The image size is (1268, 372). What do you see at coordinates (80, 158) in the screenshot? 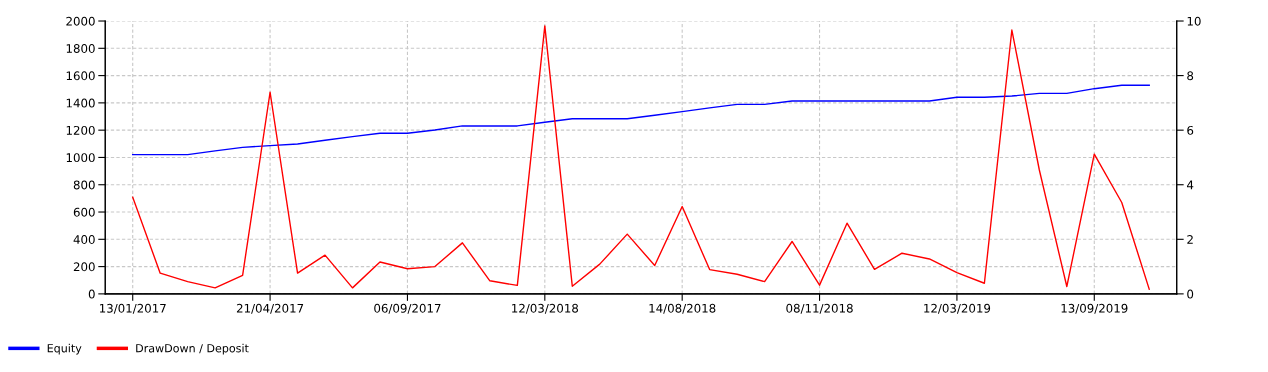
I see `y-tick-label: 1000` at bounding box center [80, 158].